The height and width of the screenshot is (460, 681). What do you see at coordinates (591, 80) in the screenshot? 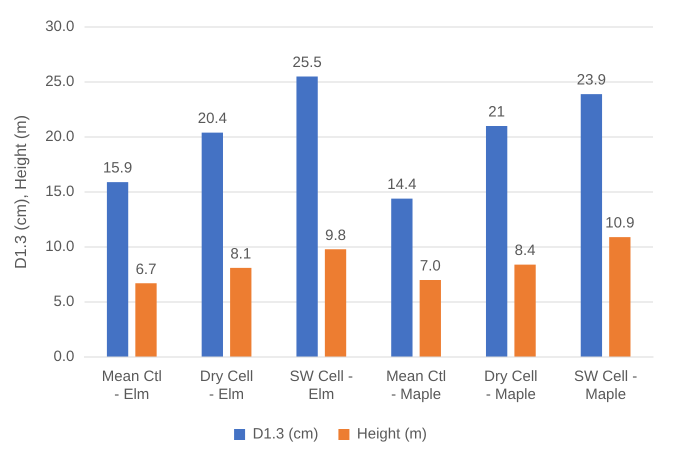
I see `data-label: 23.9` at bounding box center [591, 80].